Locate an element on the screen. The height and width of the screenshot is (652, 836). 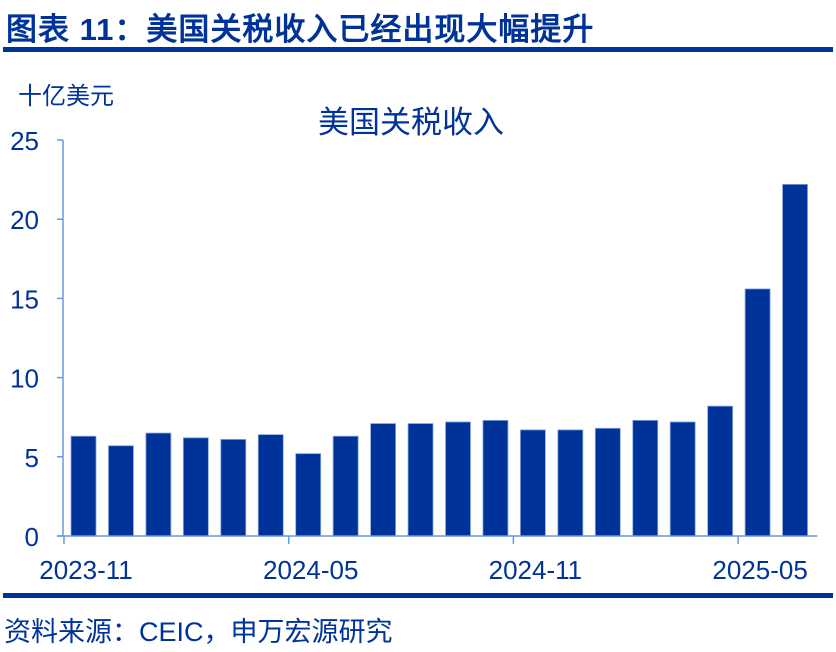
y-tick-label: 15 is located at coordinates (24, 299).